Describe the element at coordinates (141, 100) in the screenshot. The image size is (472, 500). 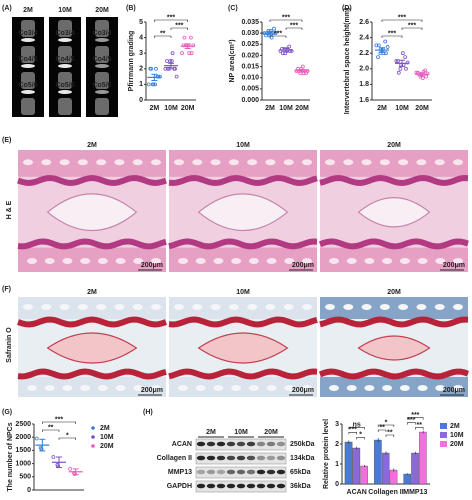
I see `y-tick-label: 0` at that location.